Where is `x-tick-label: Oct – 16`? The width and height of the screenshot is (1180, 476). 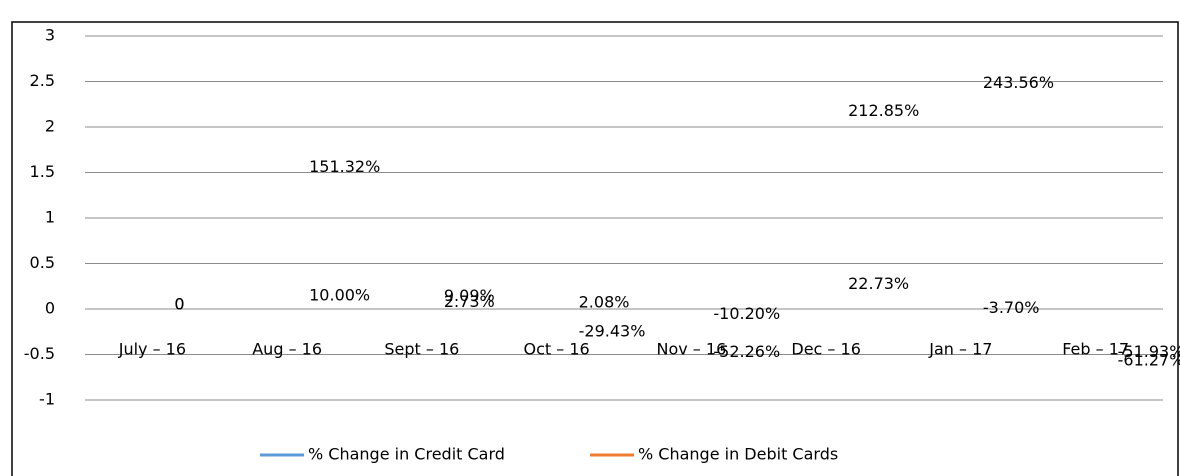 x-tick-label: Oct – 16 is located at coordinates (557, 349).